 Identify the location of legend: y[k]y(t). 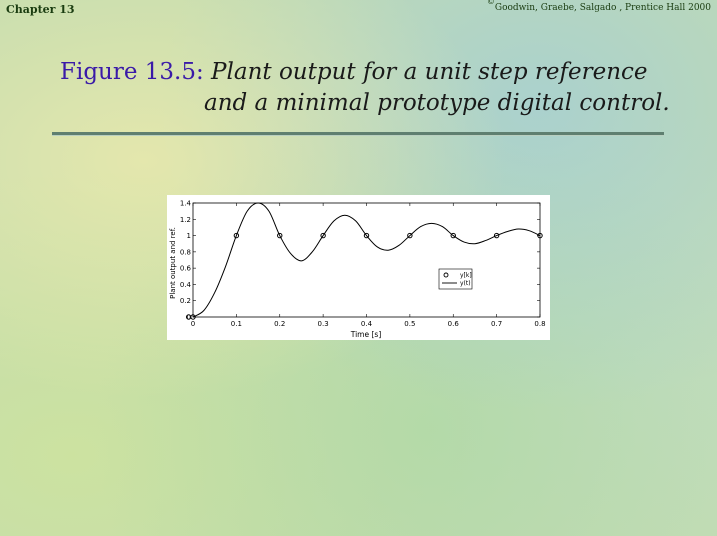
(455, 279).